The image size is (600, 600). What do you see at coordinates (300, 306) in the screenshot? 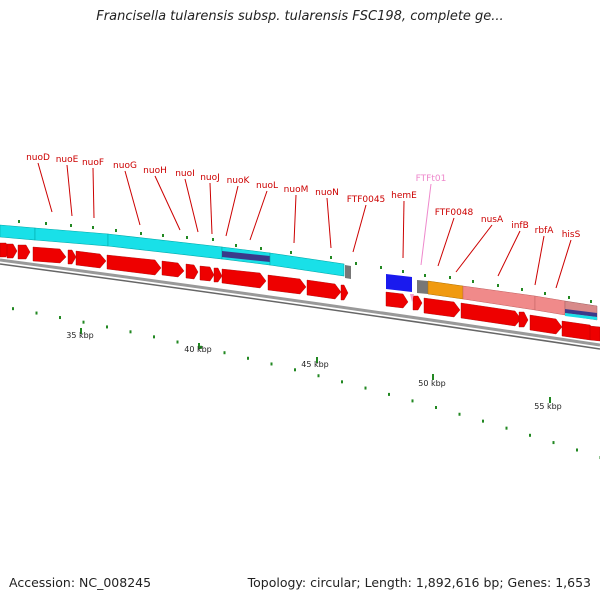
I see `genome-backbone-shadow` at bounding box center [300, 306].